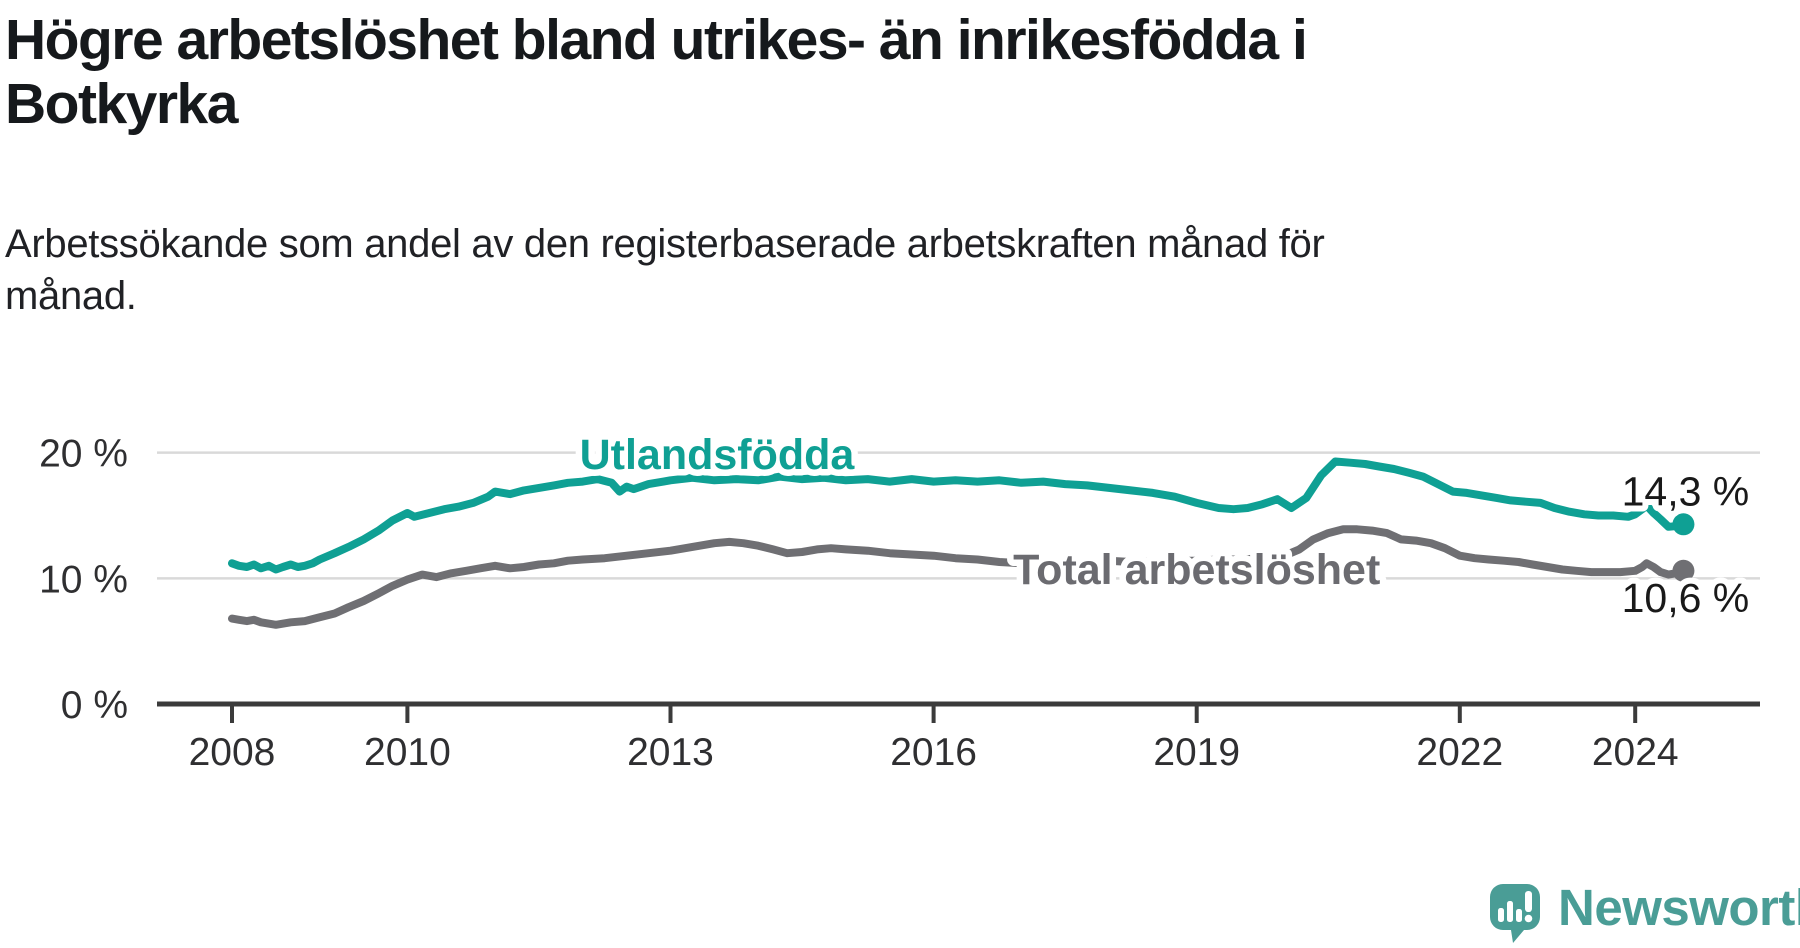  What do you see at coordinates (1196, 570) in the screenshot?
I see `series-name-label-1: Total arbetslöshet` at bounding box center [1196, 570].